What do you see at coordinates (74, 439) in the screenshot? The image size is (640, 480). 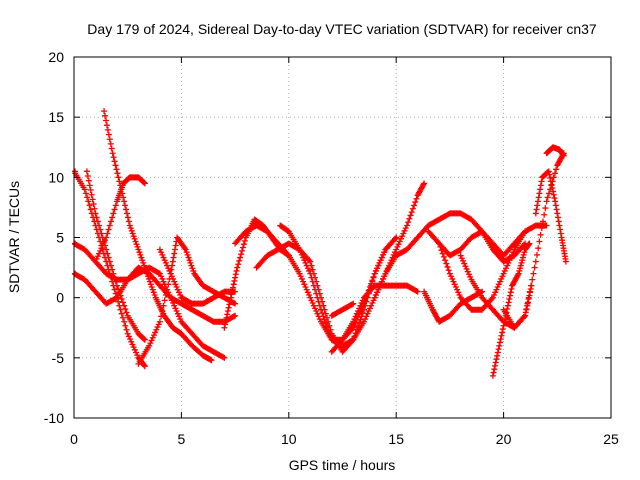 I see `x-tick-label: 0` at bounding box center [74, 439].